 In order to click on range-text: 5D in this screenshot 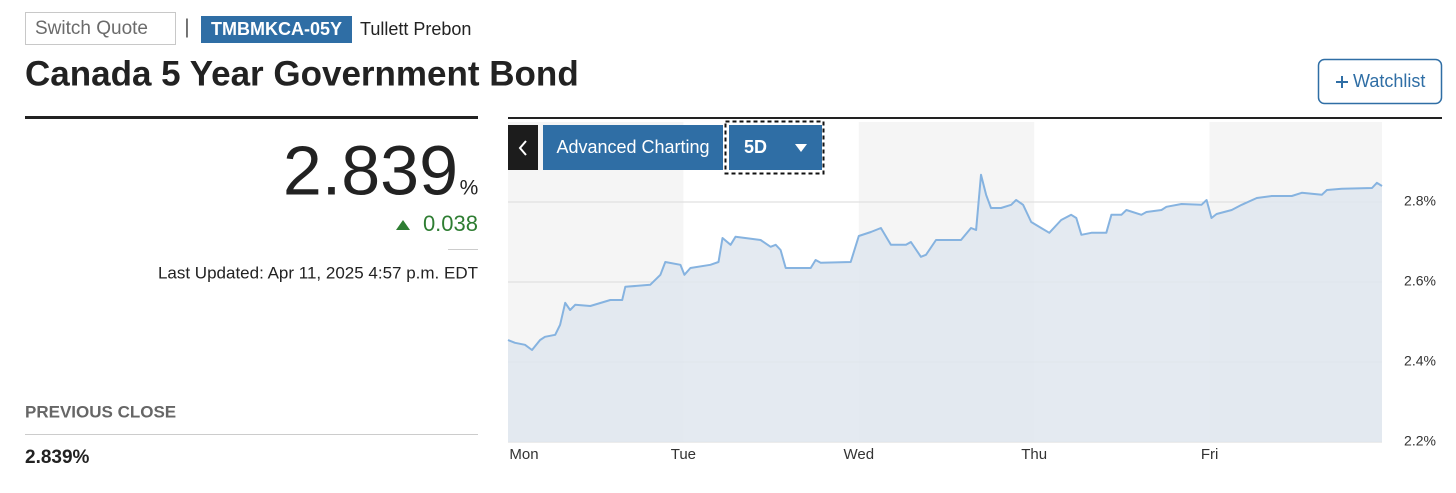, I will do `click(755, 147)`.